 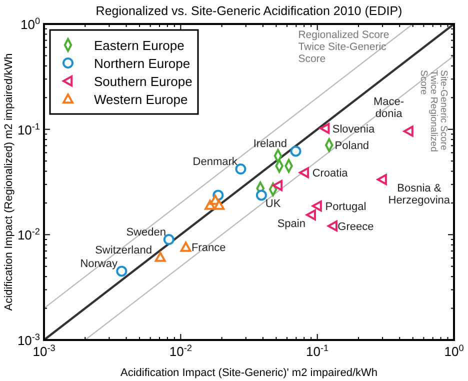 What do you see at coordinates (352, 146) in the screenshot?
I see `annotation: Poland` at bounding box center [352, 146].